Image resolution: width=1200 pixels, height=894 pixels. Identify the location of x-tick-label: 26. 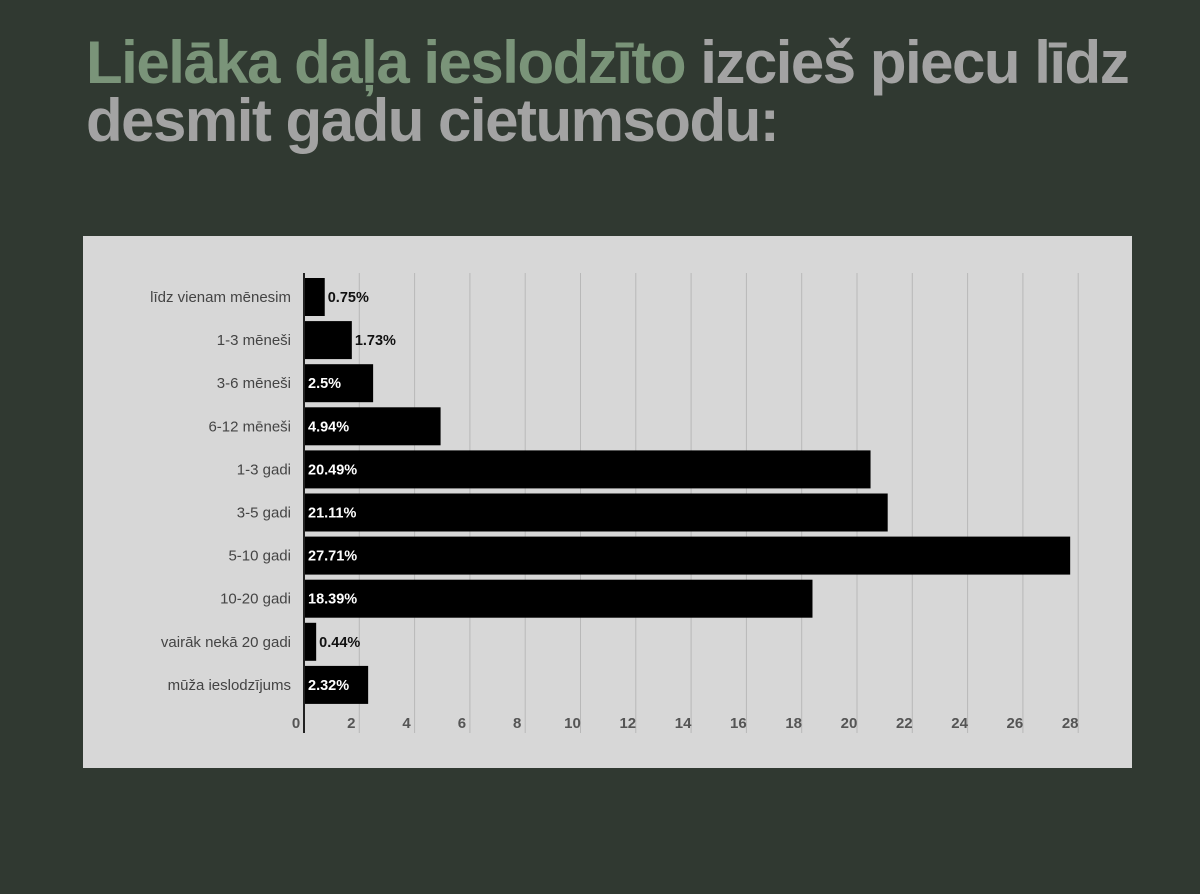
(1015, 723).